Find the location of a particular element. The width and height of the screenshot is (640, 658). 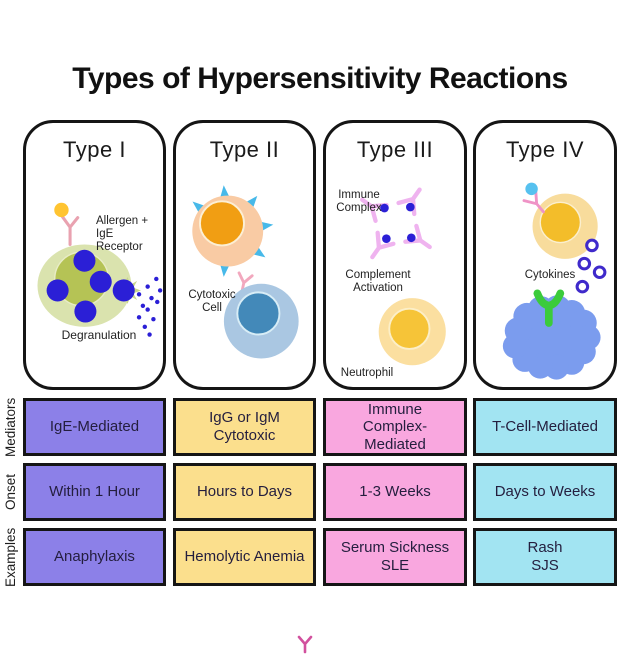

degranulation-label: Degranulation is located at coordinates (99, 335).